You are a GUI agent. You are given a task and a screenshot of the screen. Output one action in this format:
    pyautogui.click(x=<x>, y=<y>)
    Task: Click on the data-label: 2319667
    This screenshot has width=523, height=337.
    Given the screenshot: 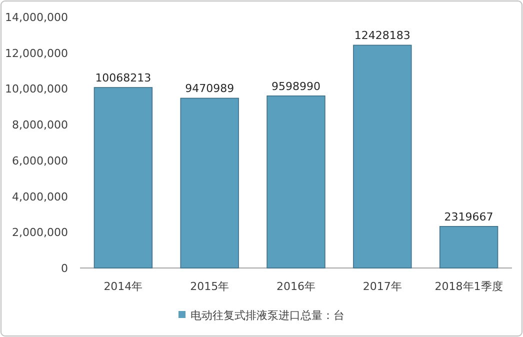 What is the action you would take?
    pyautogui.click(x=469, y=217)
    